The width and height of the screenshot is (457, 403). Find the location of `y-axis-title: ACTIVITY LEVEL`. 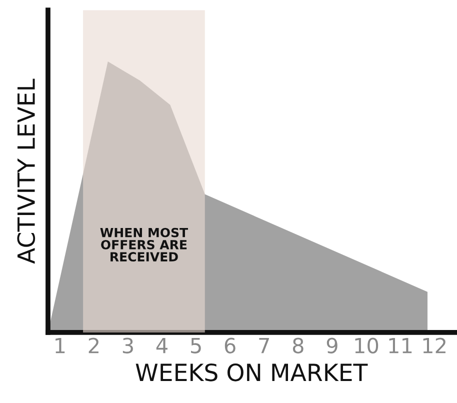

y-axis-title: ACTIVITY LEVEL is located at coordinates (26, 171).